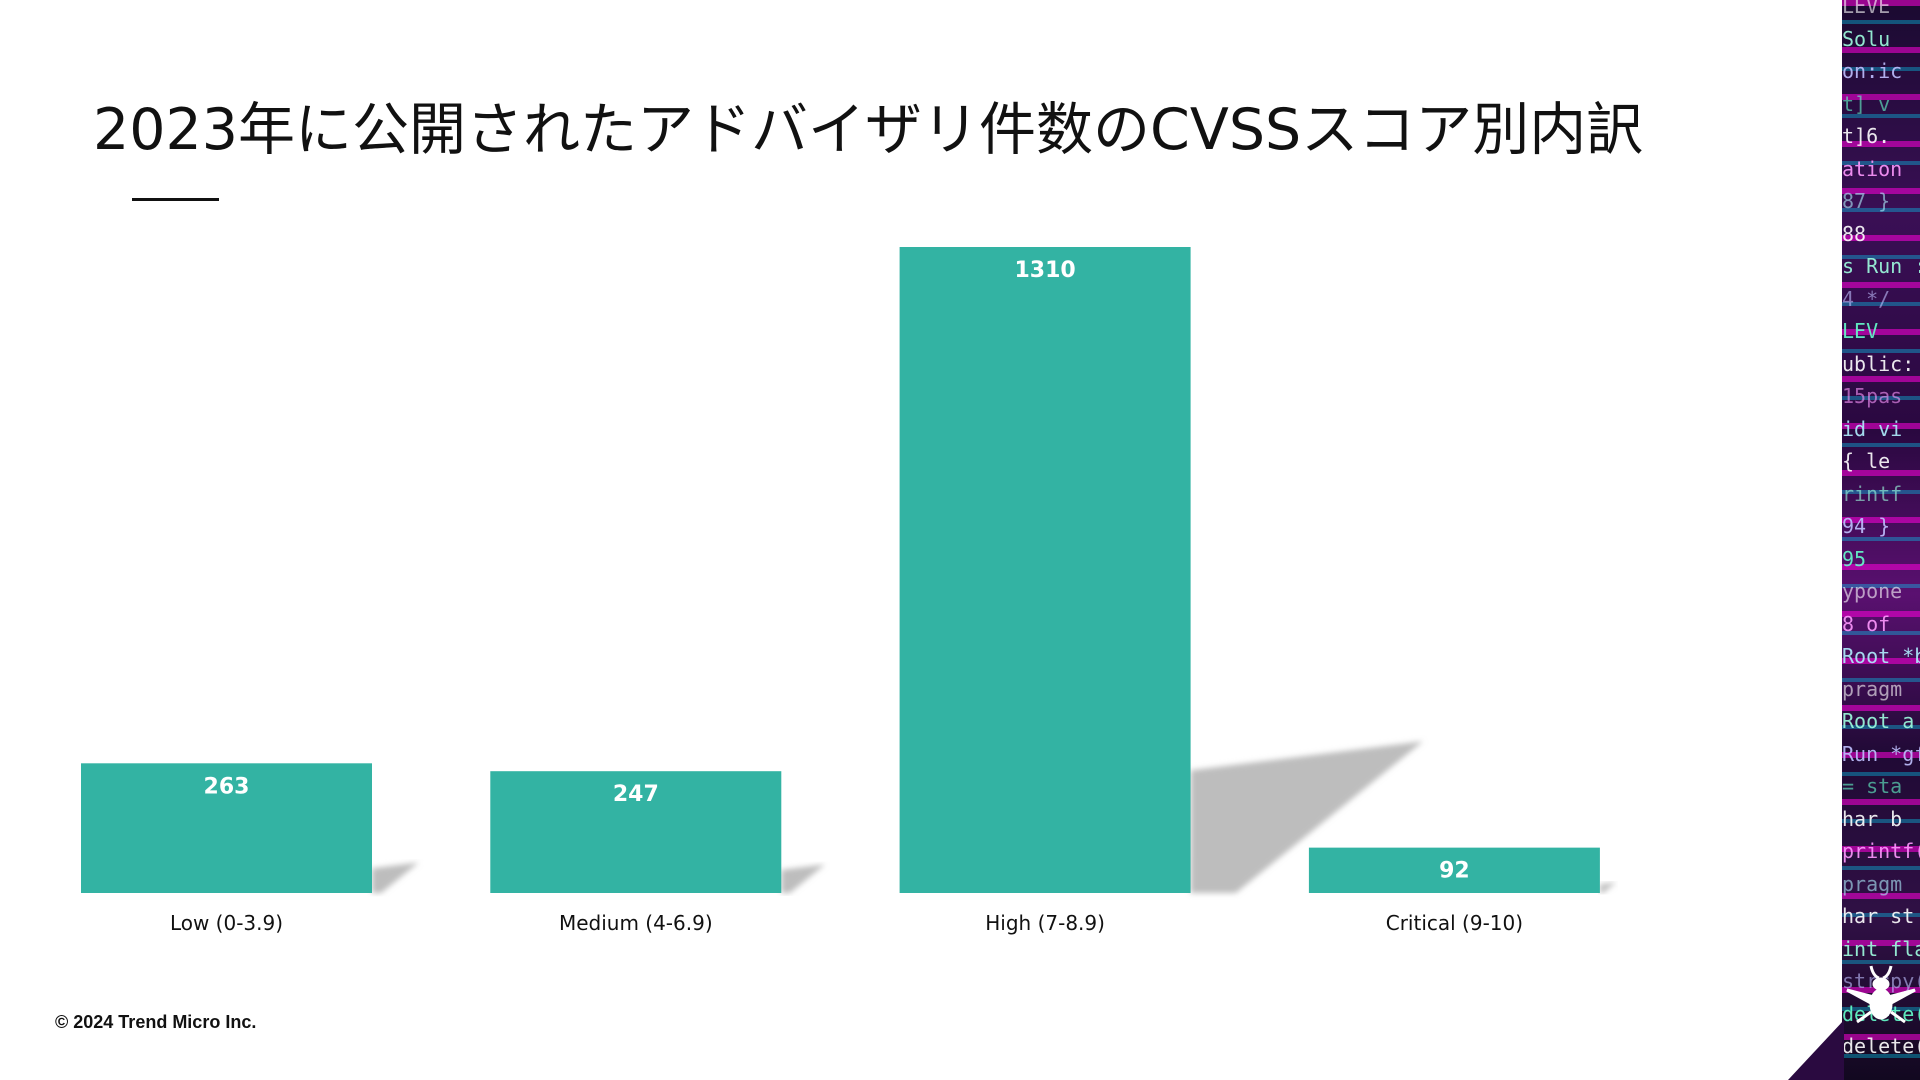 This screenshot has height=1080, width=1920. Describe the element at coordinates (1878, 721) in the screenshot. I see `code-line: Root a` at that location.